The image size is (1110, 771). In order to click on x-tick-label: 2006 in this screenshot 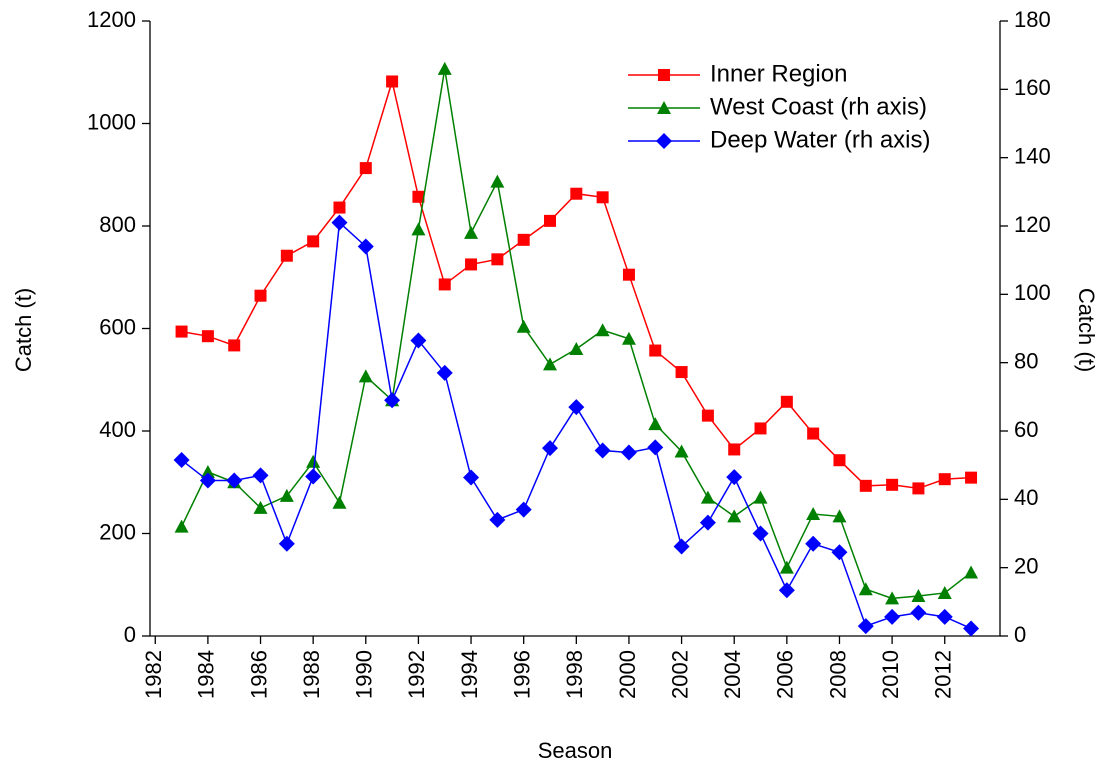, I will do `click(785, 674)`.